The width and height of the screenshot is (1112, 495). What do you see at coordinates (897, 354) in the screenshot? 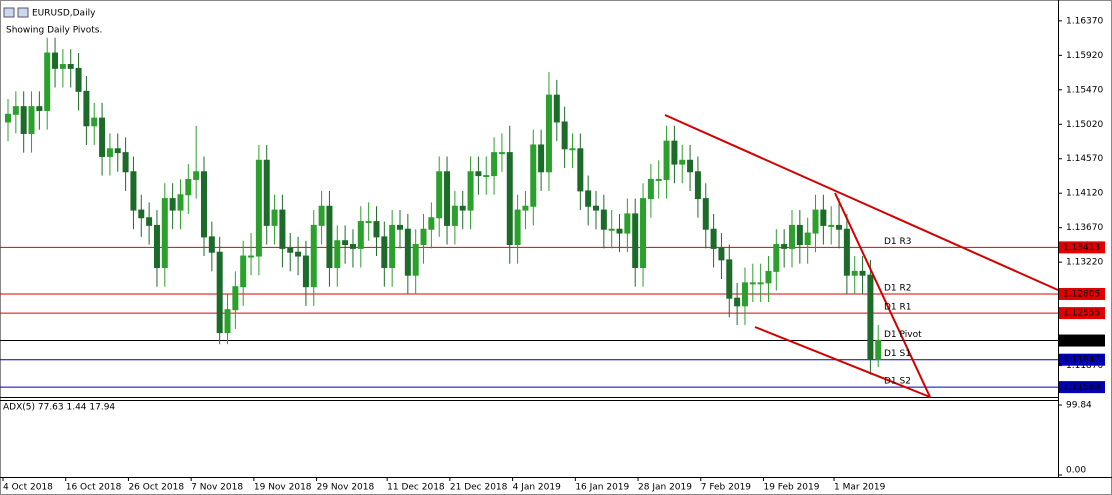
I see `pivot-label: D1 S1` at bounding box center [897, 354].